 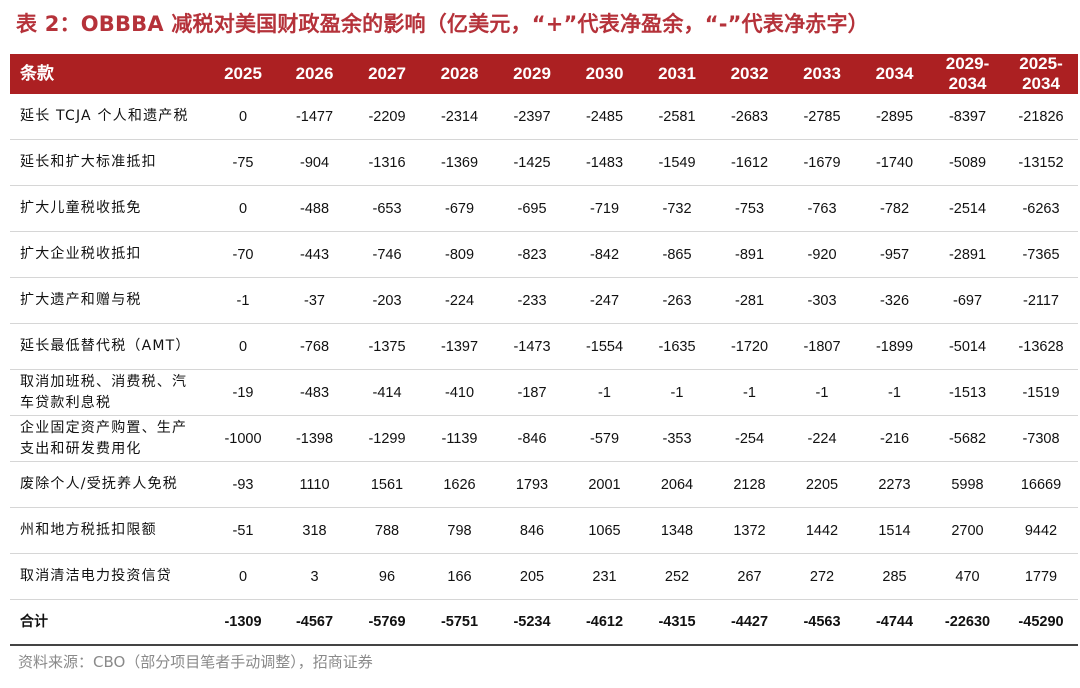 I want to click on total-value-cell: -5751, so click(x=459, y=622).